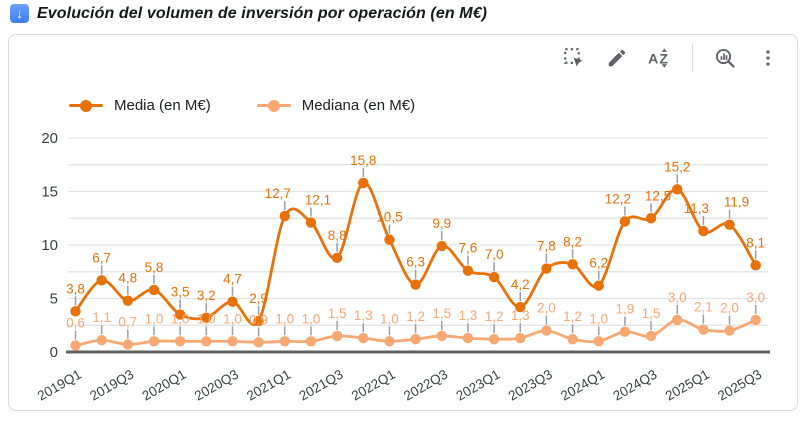 The height and width of the screenshot is (421, 807). Describe the element at coordinates (572, 241) in the screenshot. I see `svg-text: 8,2` at that location.